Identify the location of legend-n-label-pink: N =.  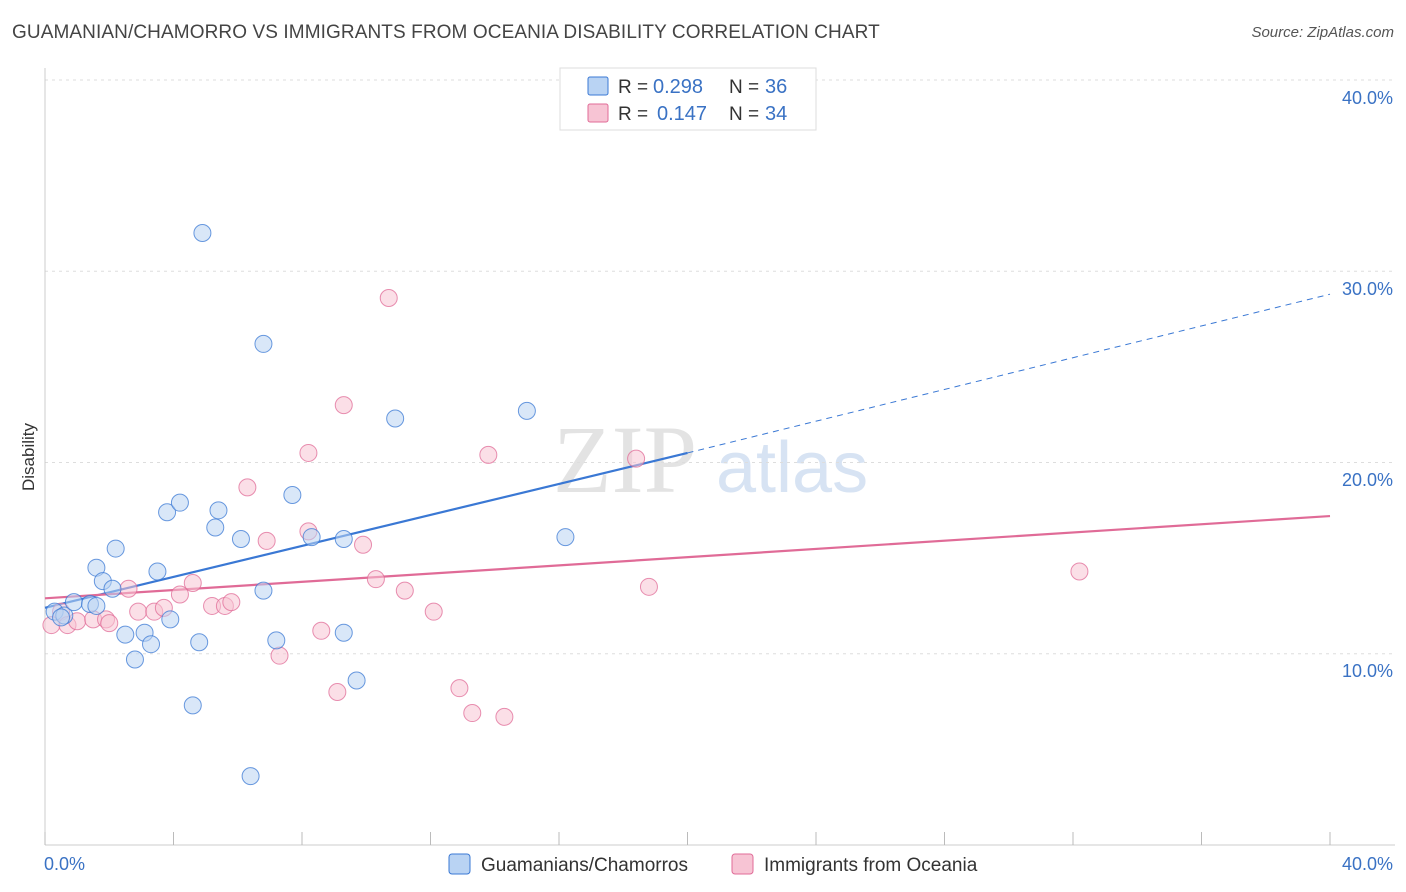
(744, 114).